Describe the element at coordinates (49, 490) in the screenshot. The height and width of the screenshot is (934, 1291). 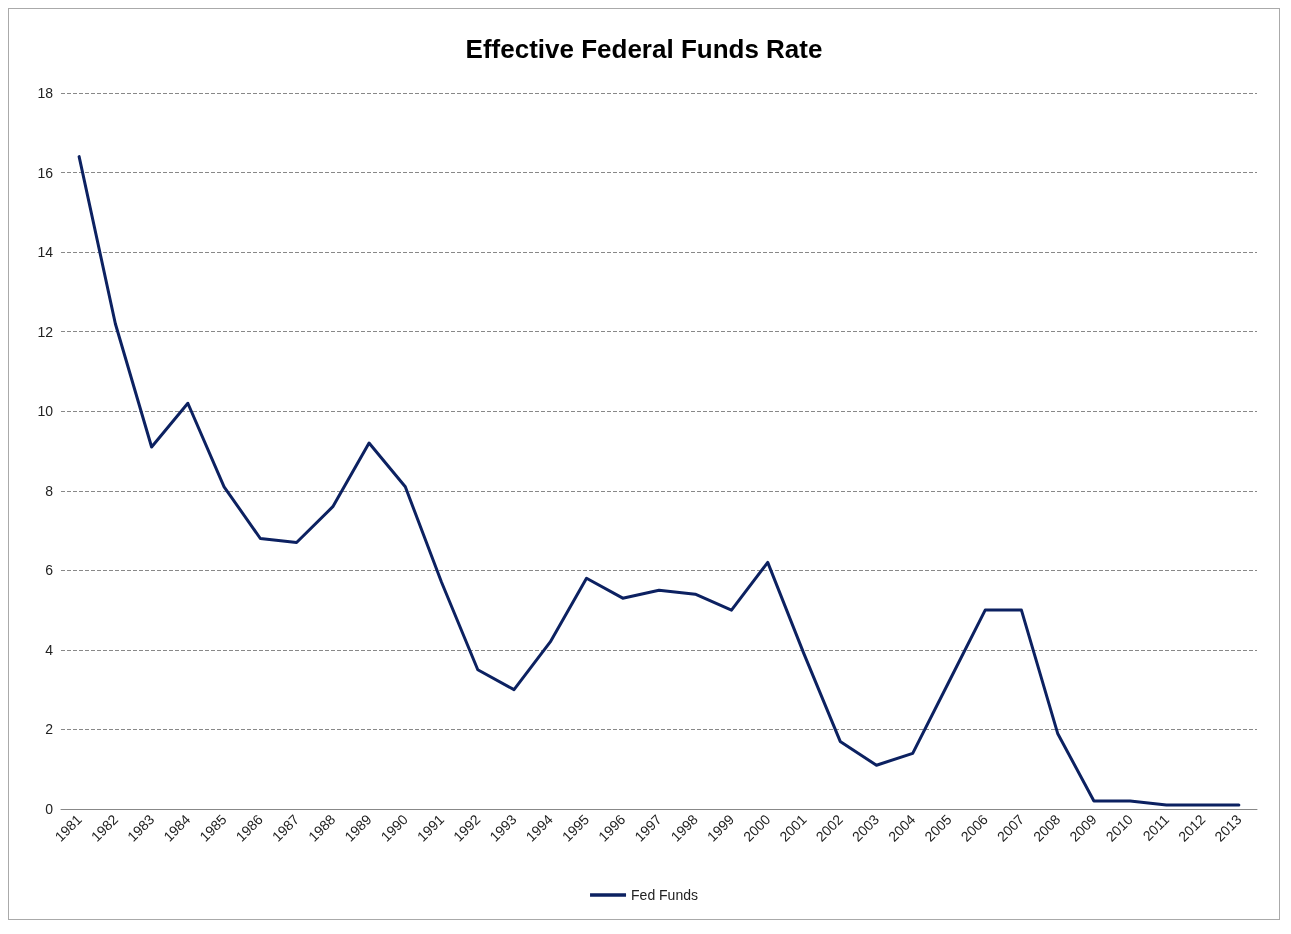
I see `y-tick-label: 8` at that location.